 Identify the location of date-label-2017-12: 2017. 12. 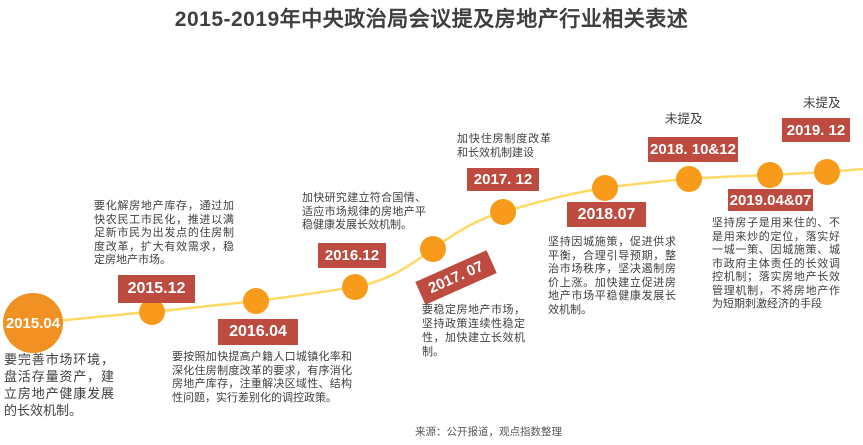
(503, 179).